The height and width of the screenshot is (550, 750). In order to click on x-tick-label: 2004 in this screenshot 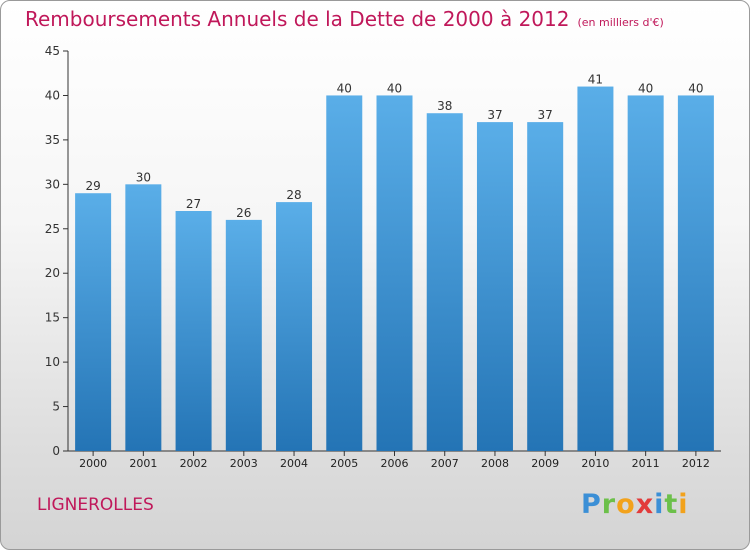, I will do `click(294, 463)`.